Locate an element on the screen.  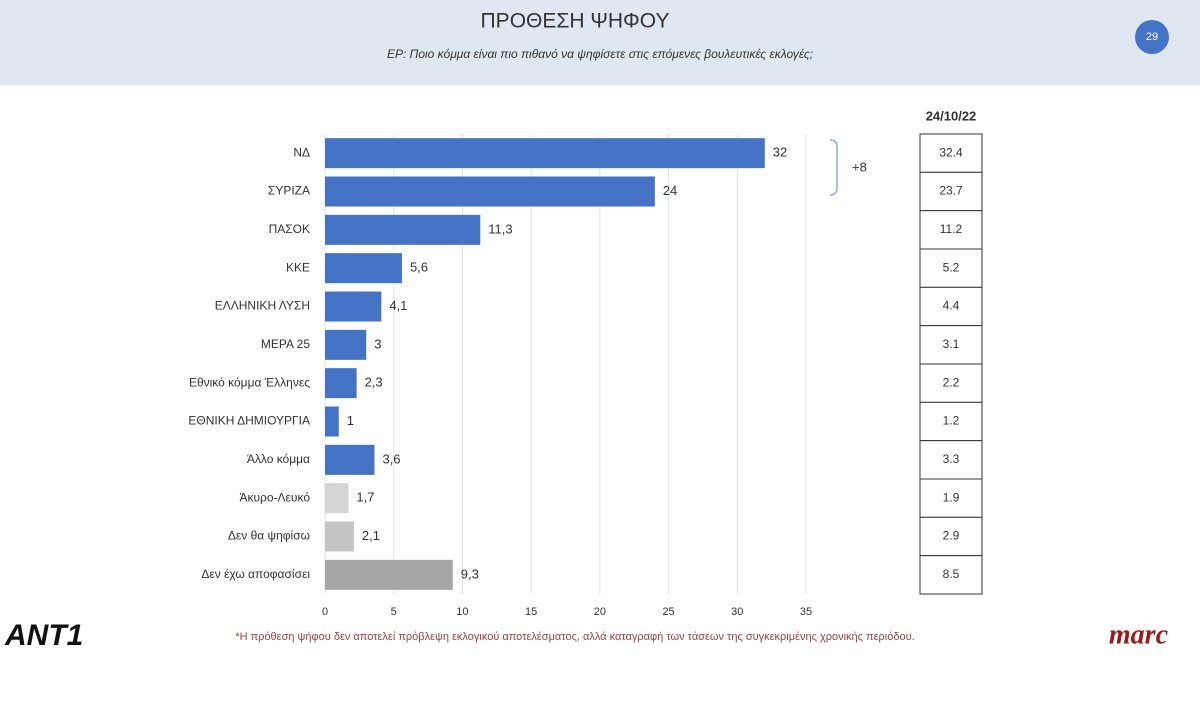
comparison-value: 11.2 is located at coordinates (951, 229).